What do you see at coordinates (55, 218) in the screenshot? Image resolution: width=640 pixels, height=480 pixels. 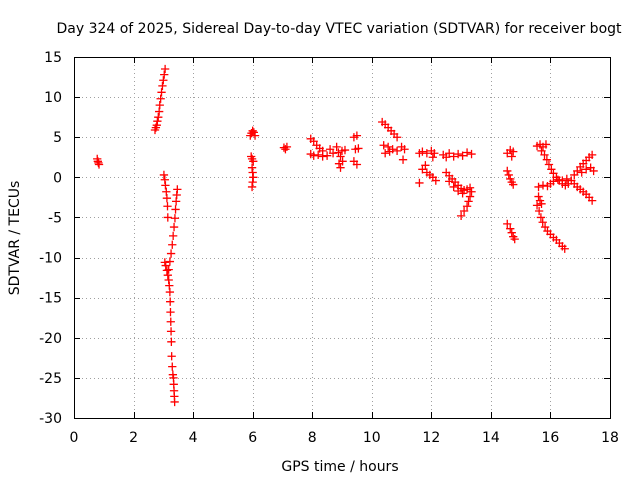 I see `y-tick-label: -5` at bounding box center [55, 218].